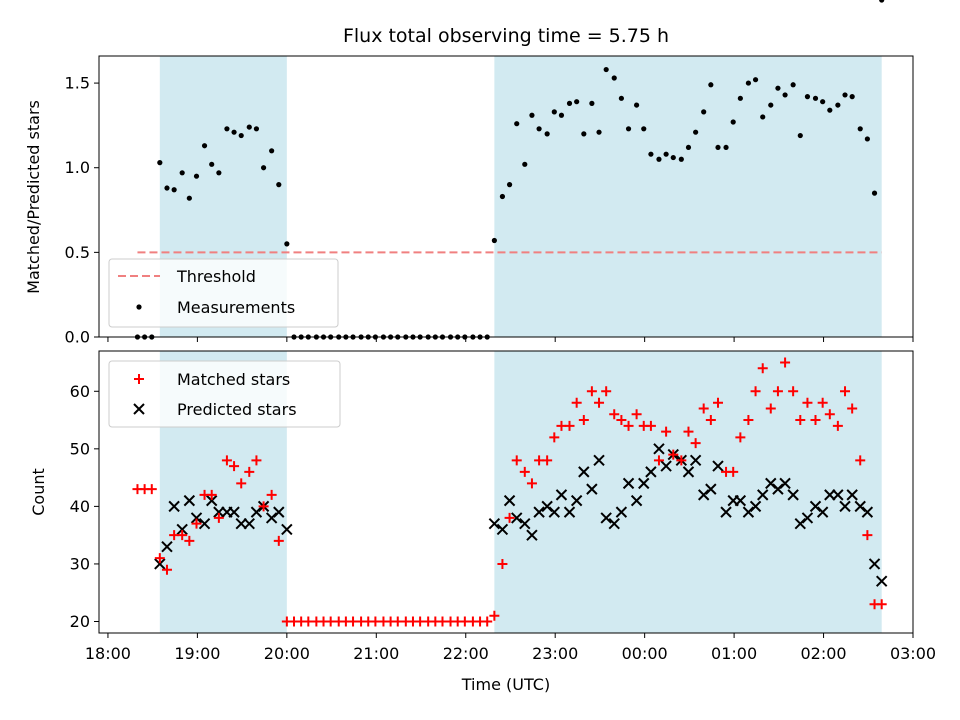 The width and height of the screenshot is (960, 720). What do you see at coordinates (108, 653) in the screenshot?
I see `bottom-x-tick-label: 18:00` at bounding box center [108, 653].